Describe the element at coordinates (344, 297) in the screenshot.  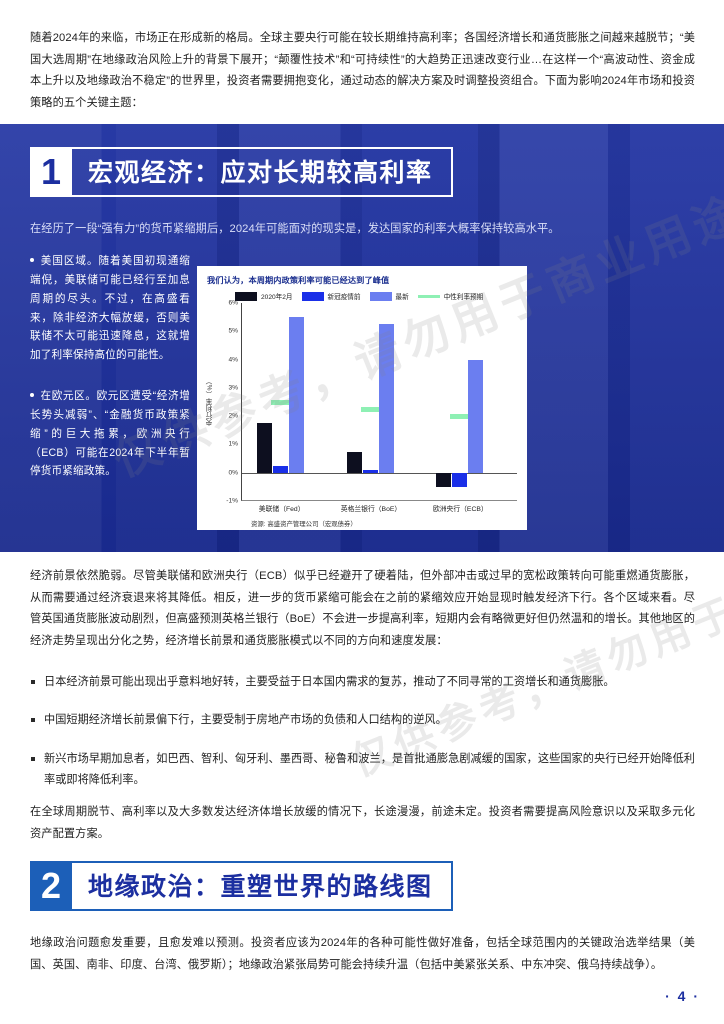
I see `legend-label: 新冠疫情前` at that location.